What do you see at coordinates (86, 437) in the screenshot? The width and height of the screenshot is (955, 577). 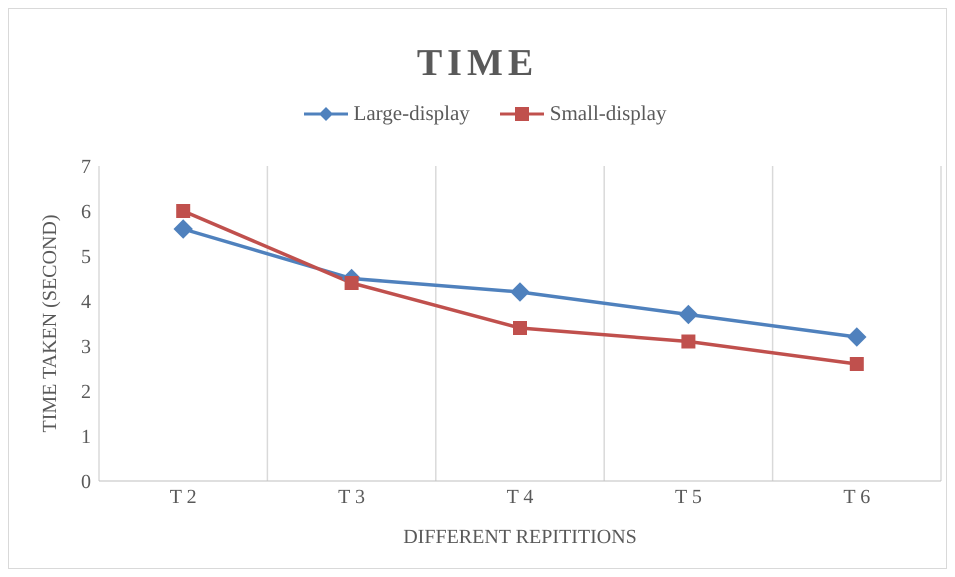 I see `y-tick-label: 1` at bounding box center [86, 437].